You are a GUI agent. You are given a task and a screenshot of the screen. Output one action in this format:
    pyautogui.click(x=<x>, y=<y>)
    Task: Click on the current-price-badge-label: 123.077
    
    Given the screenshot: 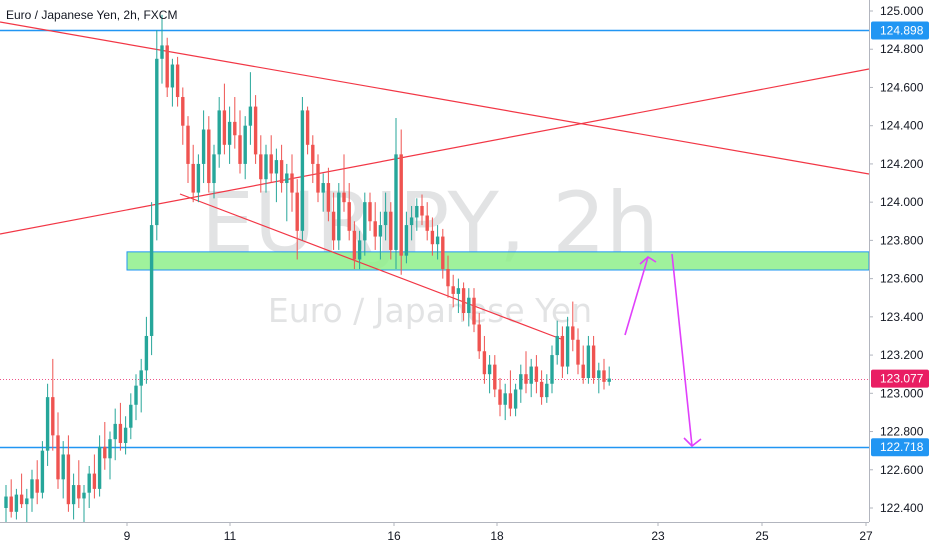 What is the action you would take?
    pyautogui.click(x=902, y=379)
    